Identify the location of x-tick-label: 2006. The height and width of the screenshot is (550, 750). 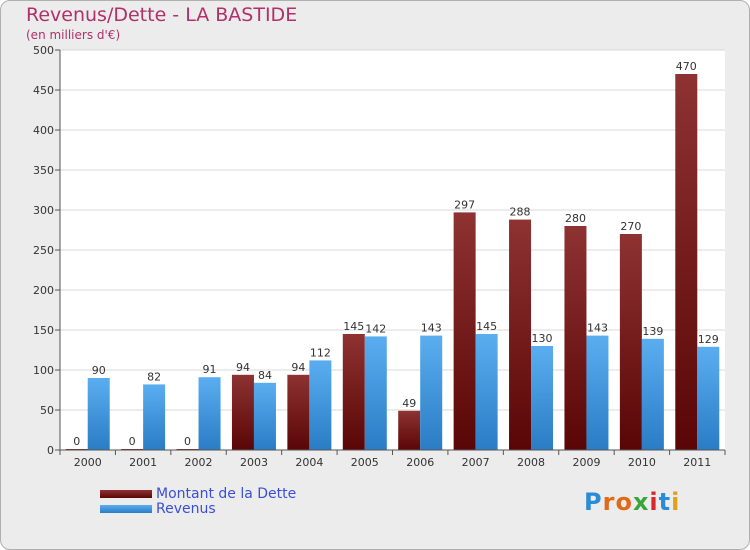
(420, 462).